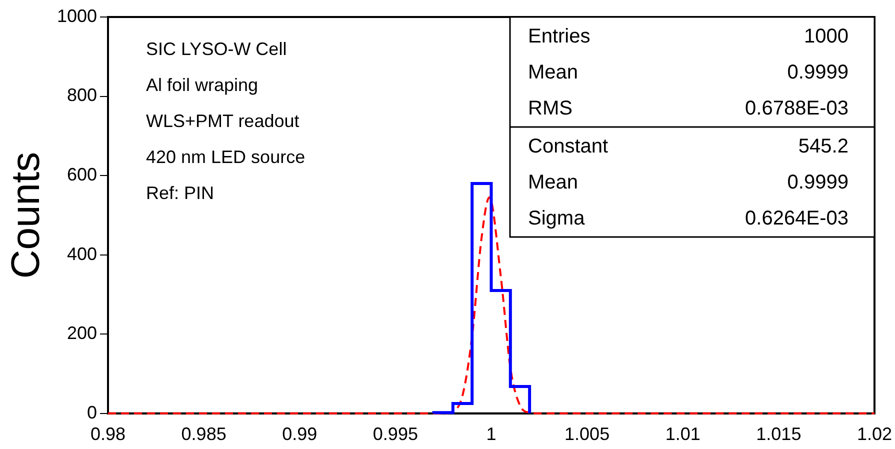 The image size is (895, 449). I want to click on annotation: 0.6264E-03, so click(796, 219).